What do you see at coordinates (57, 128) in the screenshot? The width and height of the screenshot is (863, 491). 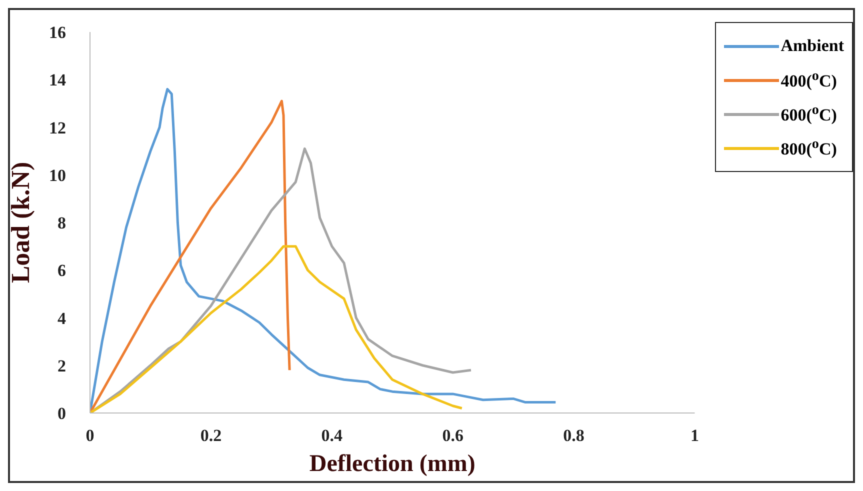 I see `y-tick-label: 12` at bounding box center [57, 128].